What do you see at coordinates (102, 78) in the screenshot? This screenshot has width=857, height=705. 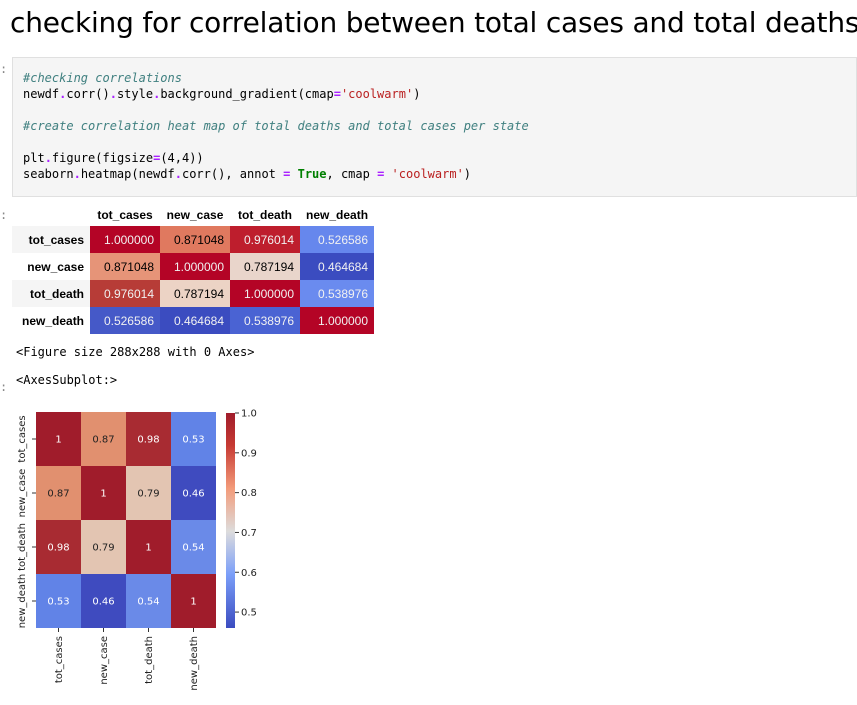 I see `code-comment: #checking correlations` at bounding box center [102, 78].